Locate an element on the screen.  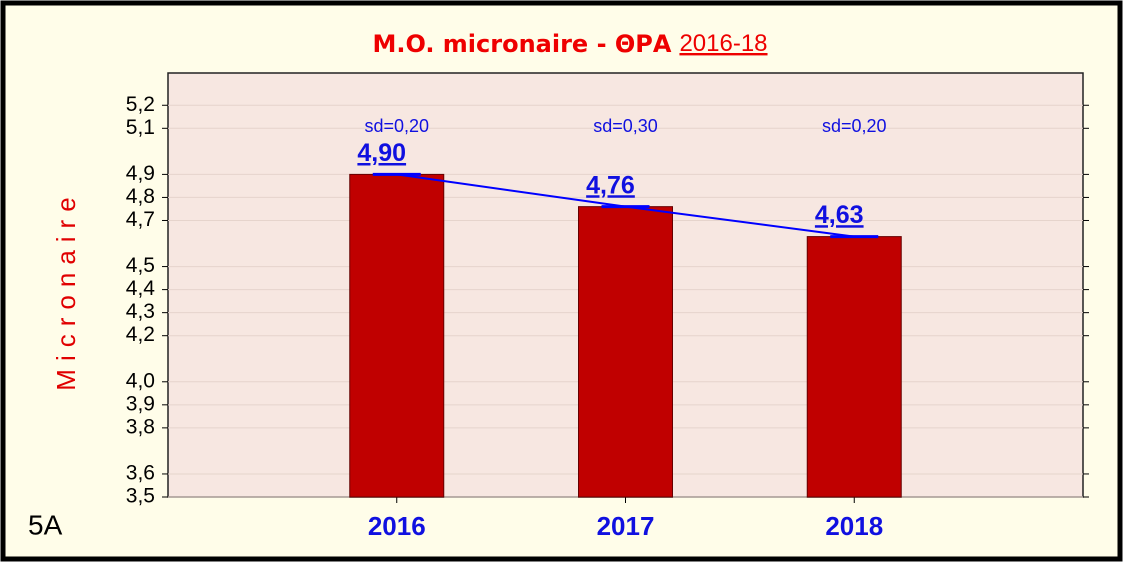
y-tick-label: 4,0 is located at coordinates (140, 380).